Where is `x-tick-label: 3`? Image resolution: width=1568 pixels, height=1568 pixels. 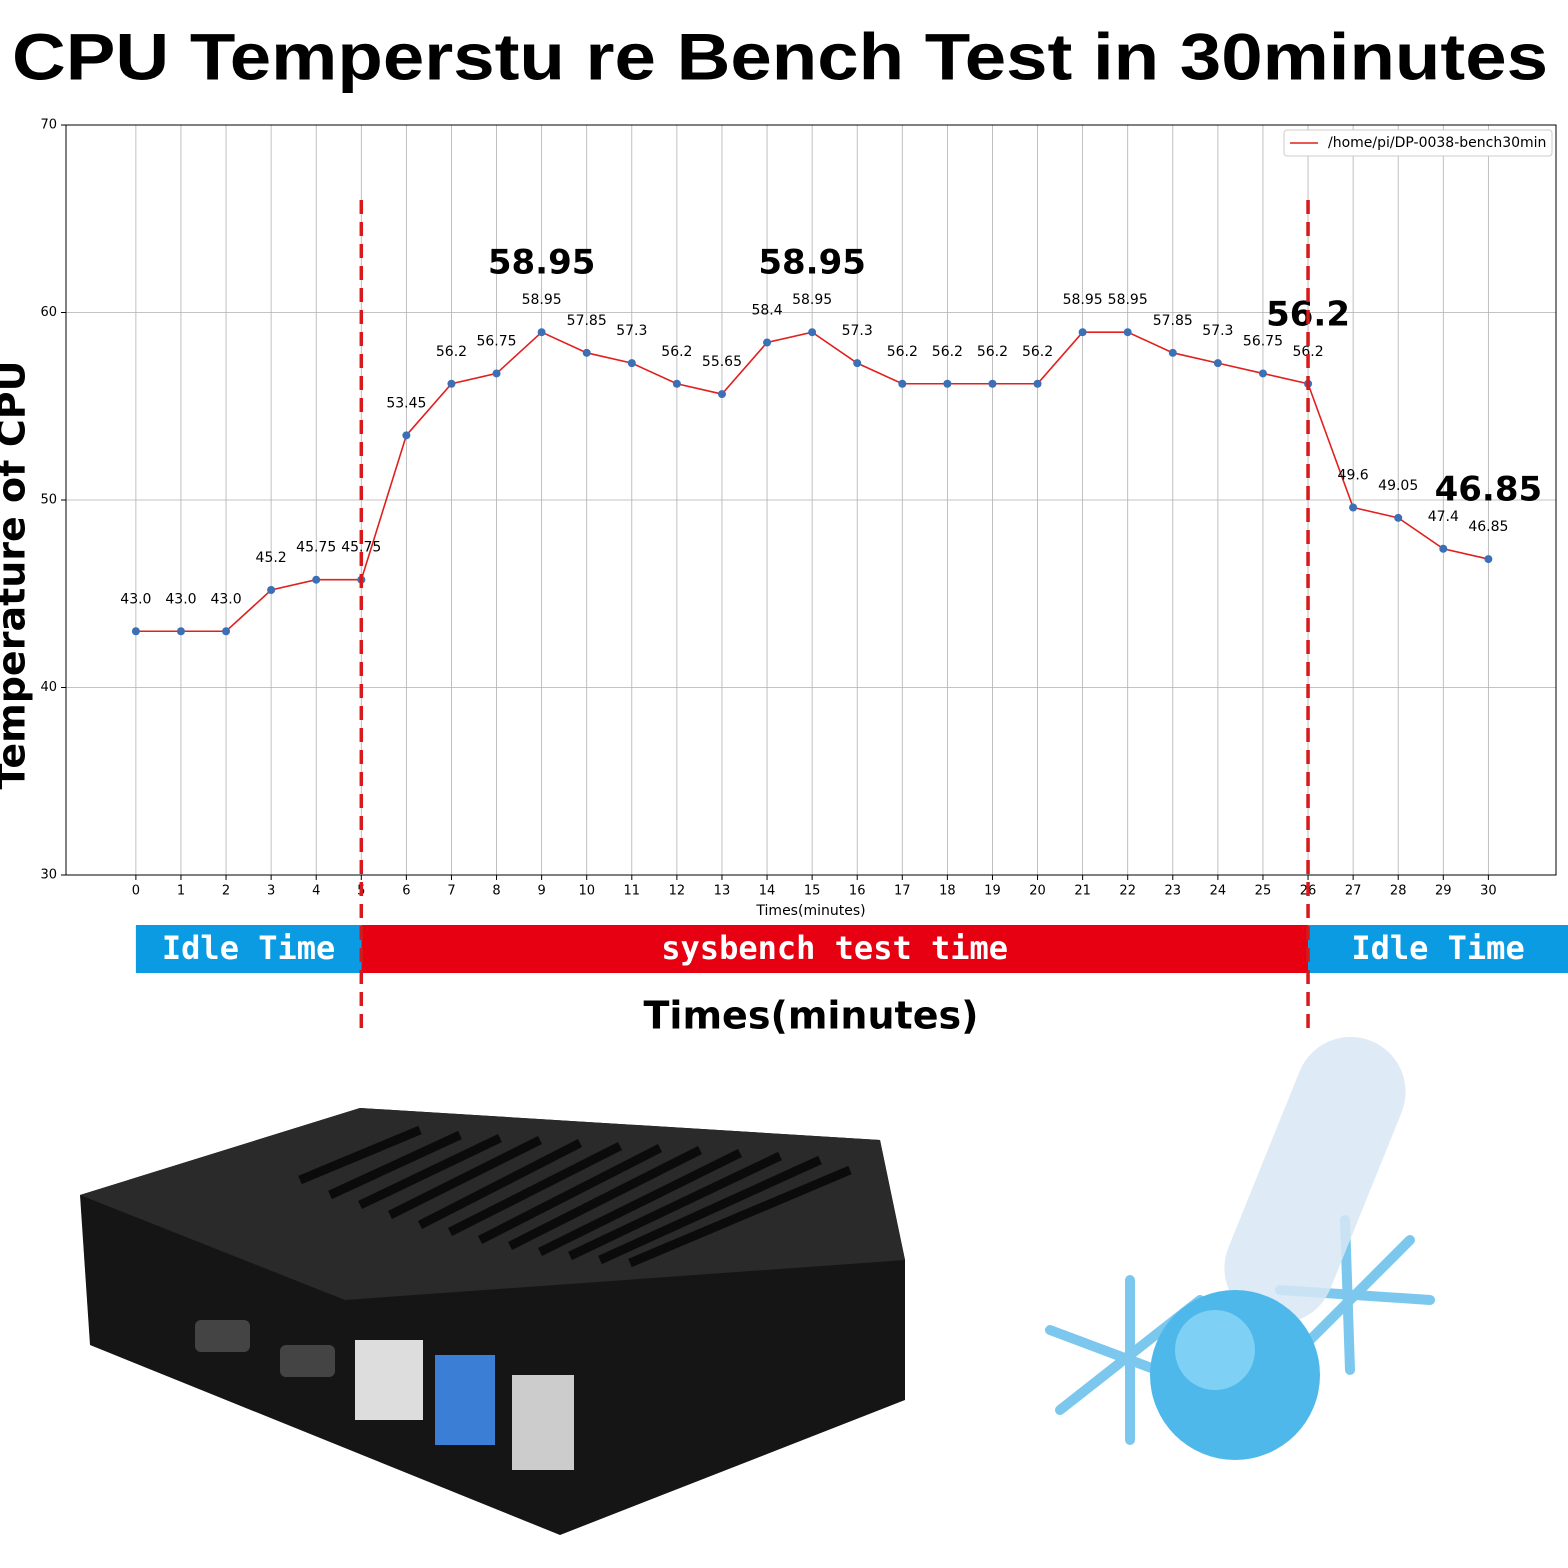
x-tick-label: 3 is located at coordinates (271, 891).